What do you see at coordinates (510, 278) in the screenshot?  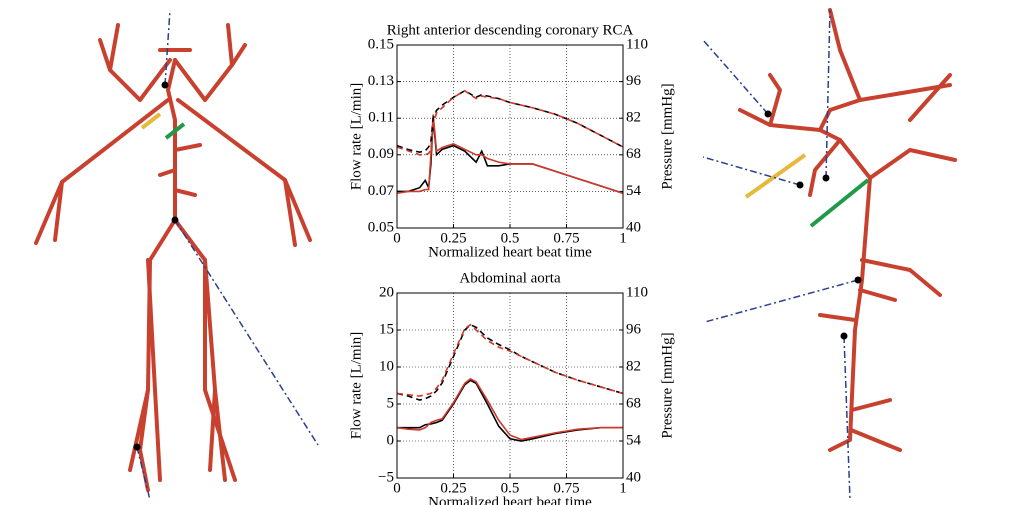 I see `chart-title: Abdominal aorta` at bounding box center [510, 278].